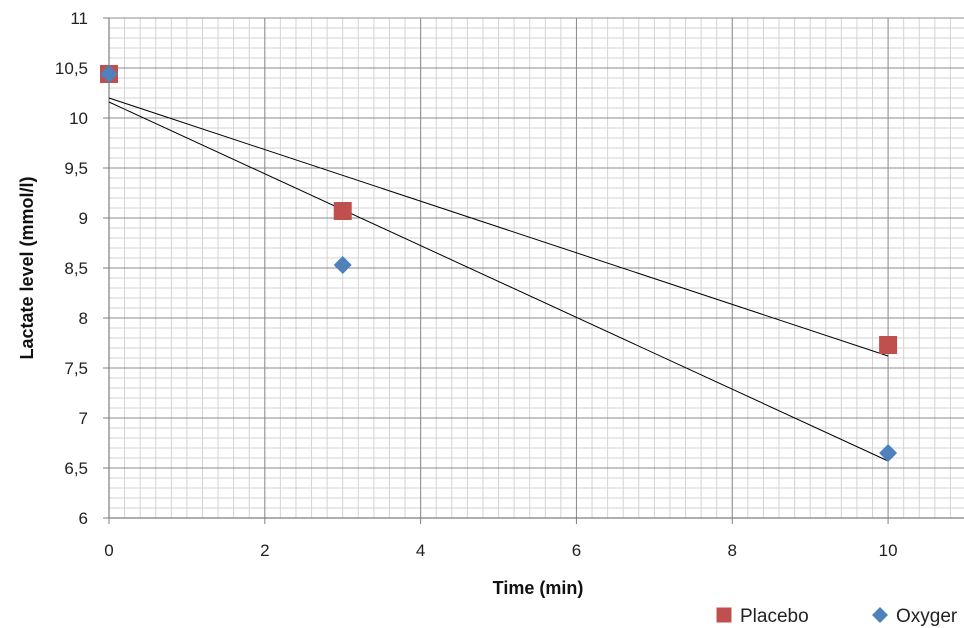  I want to click on x-tick-label: 0, so click(108, 550).